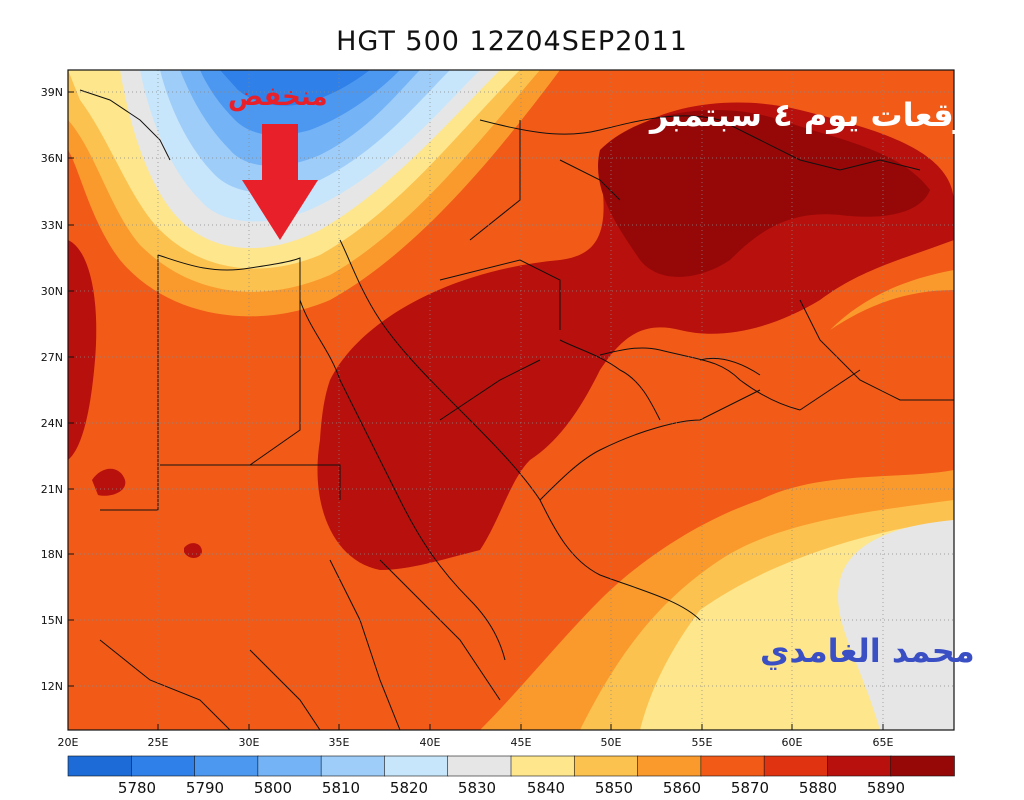 The width and height of the screenshot is (1024, 800). Describe the element at coordinates (818, 788) in the screenshot. I see `colorbar-label: 5880` at that location.